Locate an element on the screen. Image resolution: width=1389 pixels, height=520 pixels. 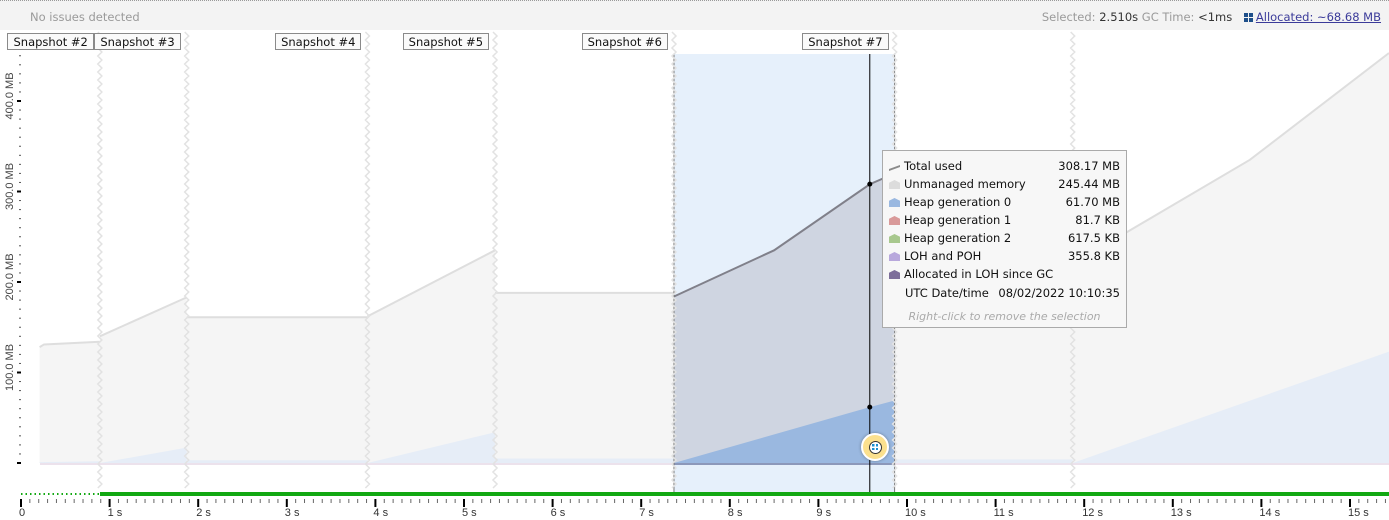
allocated-link: Allocated: ~68.68 MB is located at coordinates (1318, 17).